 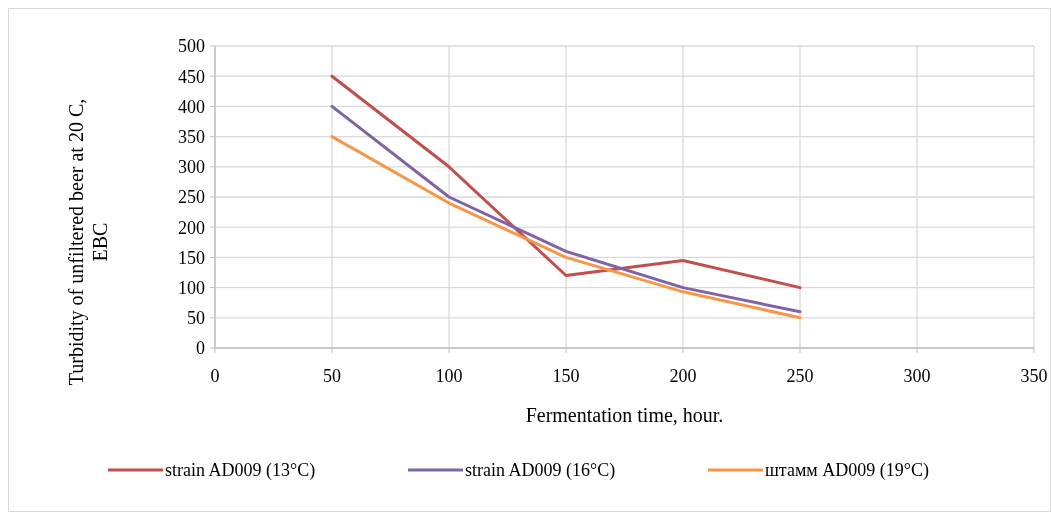 What do you see at coordinates (332, 376) in the screenshot?
I see `x-tick-label: 50` at bounding box center [332, 376].